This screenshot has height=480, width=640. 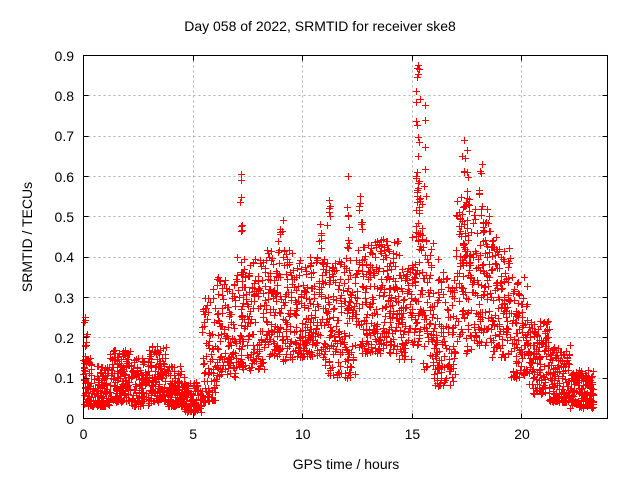 I want to click on x-axis-label: GPS time / hours, so click(x=346, y=464).